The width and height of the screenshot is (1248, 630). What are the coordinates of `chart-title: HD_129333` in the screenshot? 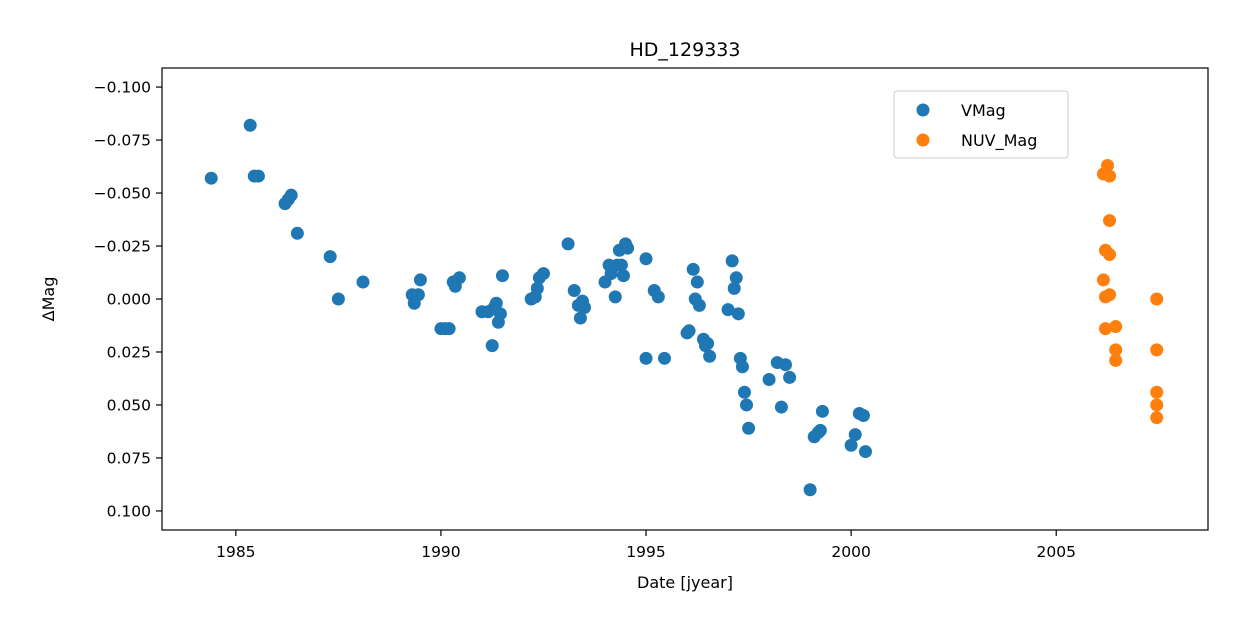 It's located at (685, 50).